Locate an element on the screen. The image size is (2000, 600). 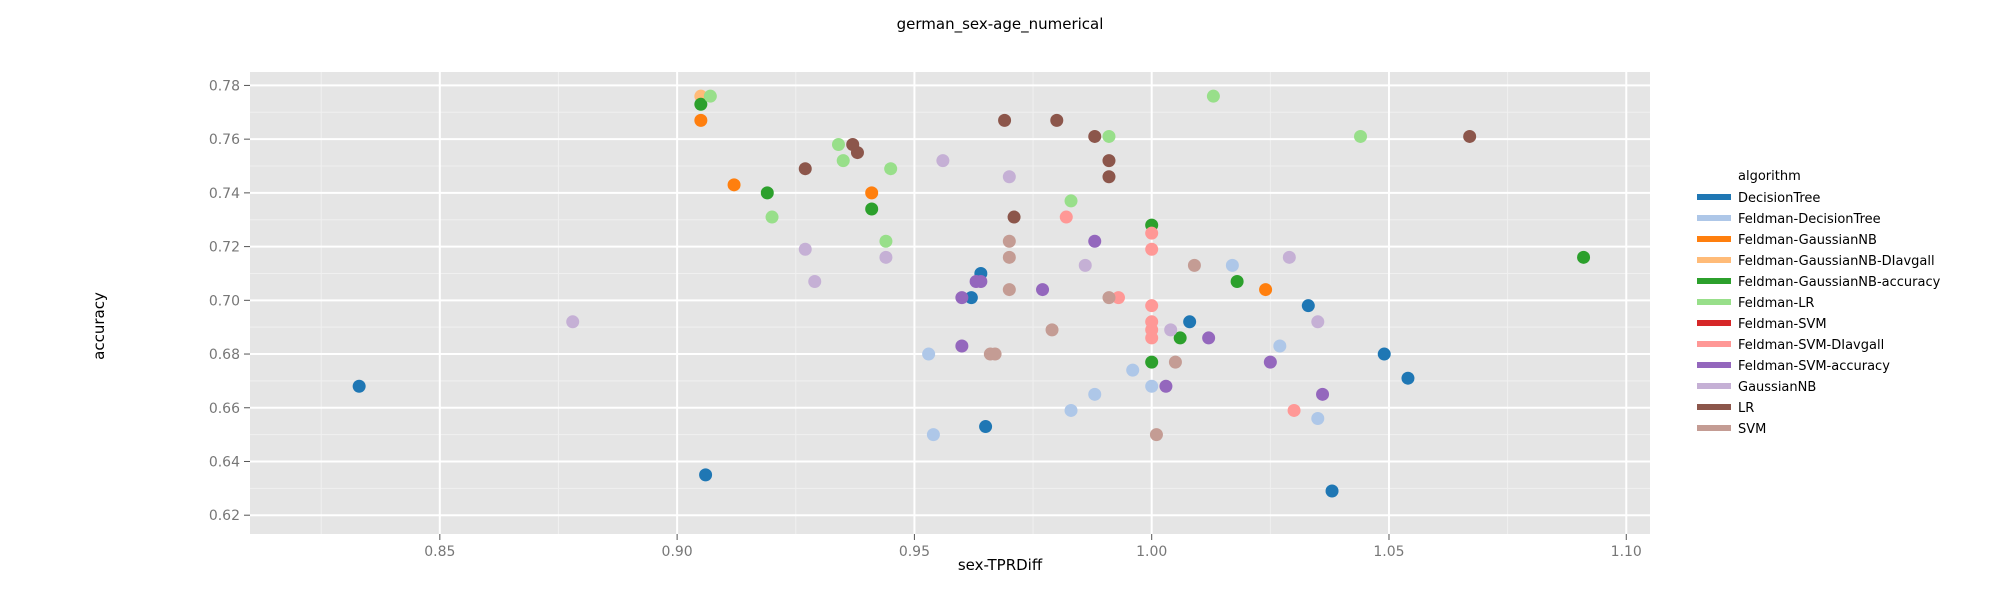
x-tick-label: 1.10 is located at coordinates (1626, 552).